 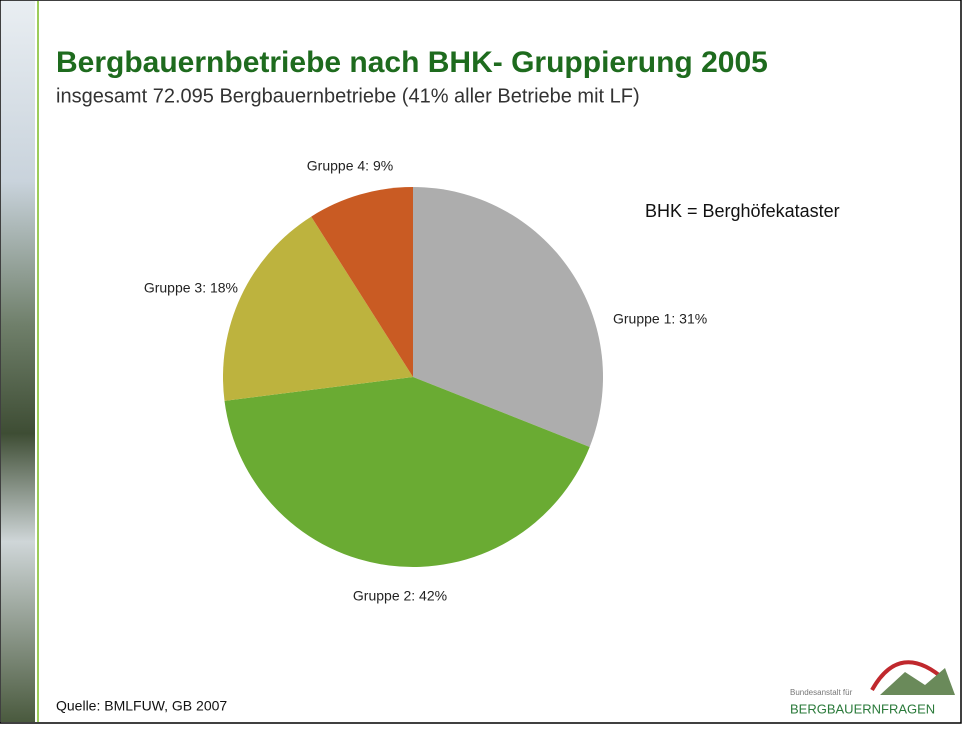 What do you see at coordinates (821, 692) in the screenshot?
I see `logo-small: Bundesanstalt für` at bounding box center [821, 692].